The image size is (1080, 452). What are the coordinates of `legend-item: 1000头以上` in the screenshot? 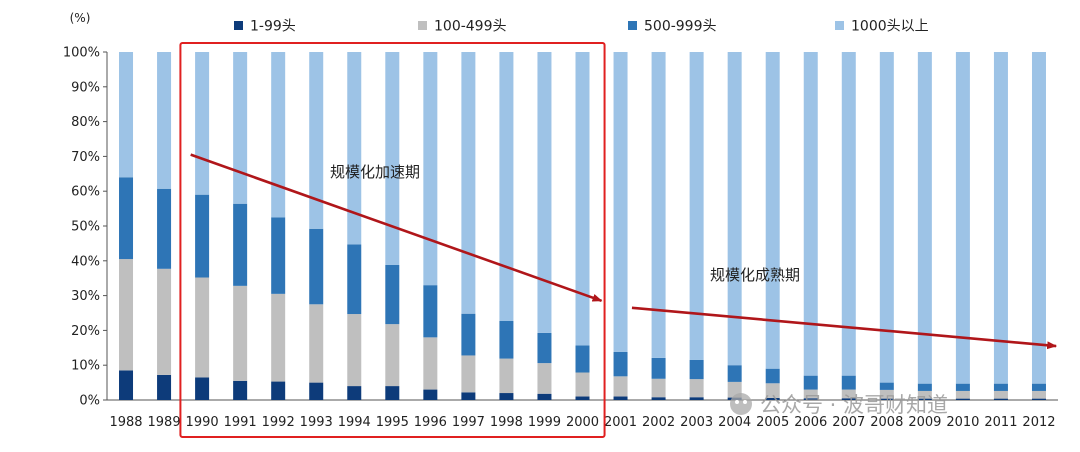 It's located at (882, 27).